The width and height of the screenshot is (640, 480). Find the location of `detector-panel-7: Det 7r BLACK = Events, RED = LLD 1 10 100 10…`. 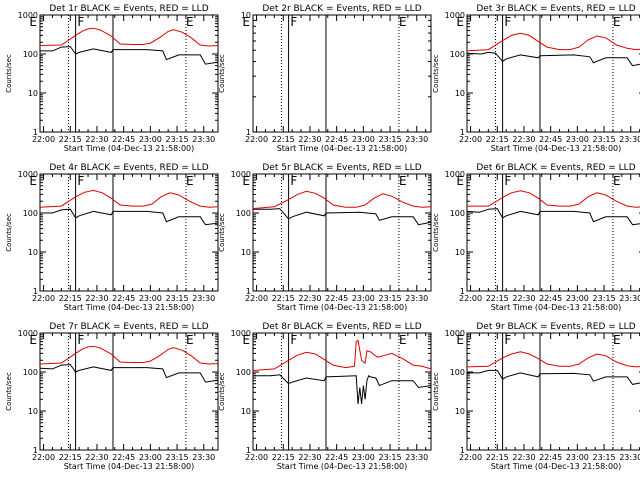

detector-panel-7: Det 7r BLACK = Events, RED = LLD 1 10 100 10… is located at coordinates (112, 396).